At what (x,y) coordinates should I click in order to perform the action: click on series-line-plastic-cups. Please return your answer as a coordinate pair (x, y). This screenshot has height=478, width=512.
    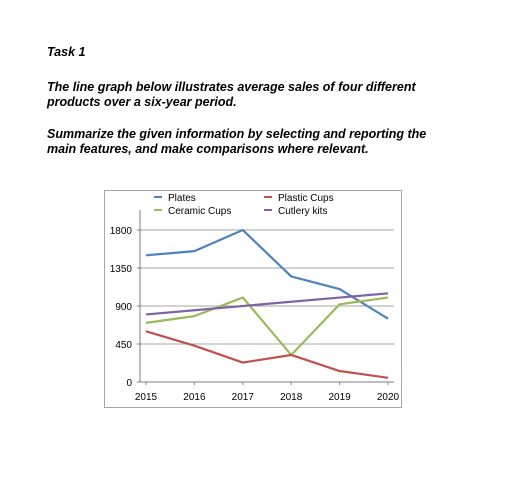
    Looking at the image, I should click on (267, 354).